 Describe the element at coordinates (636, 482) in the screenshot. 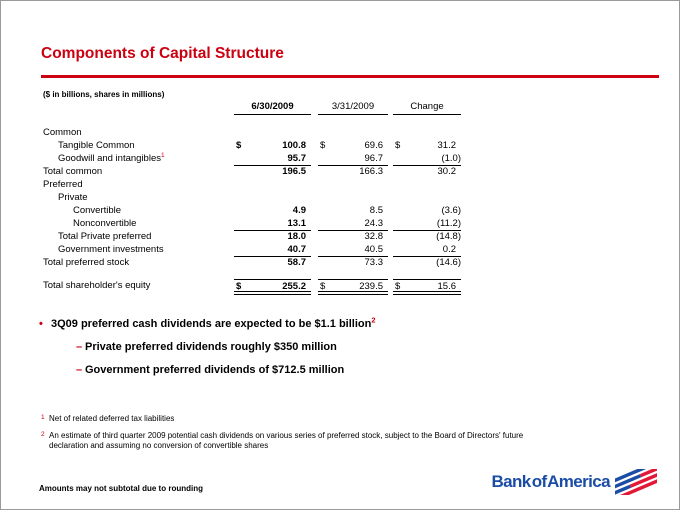

I see `bofa-flag-icon` at that location.